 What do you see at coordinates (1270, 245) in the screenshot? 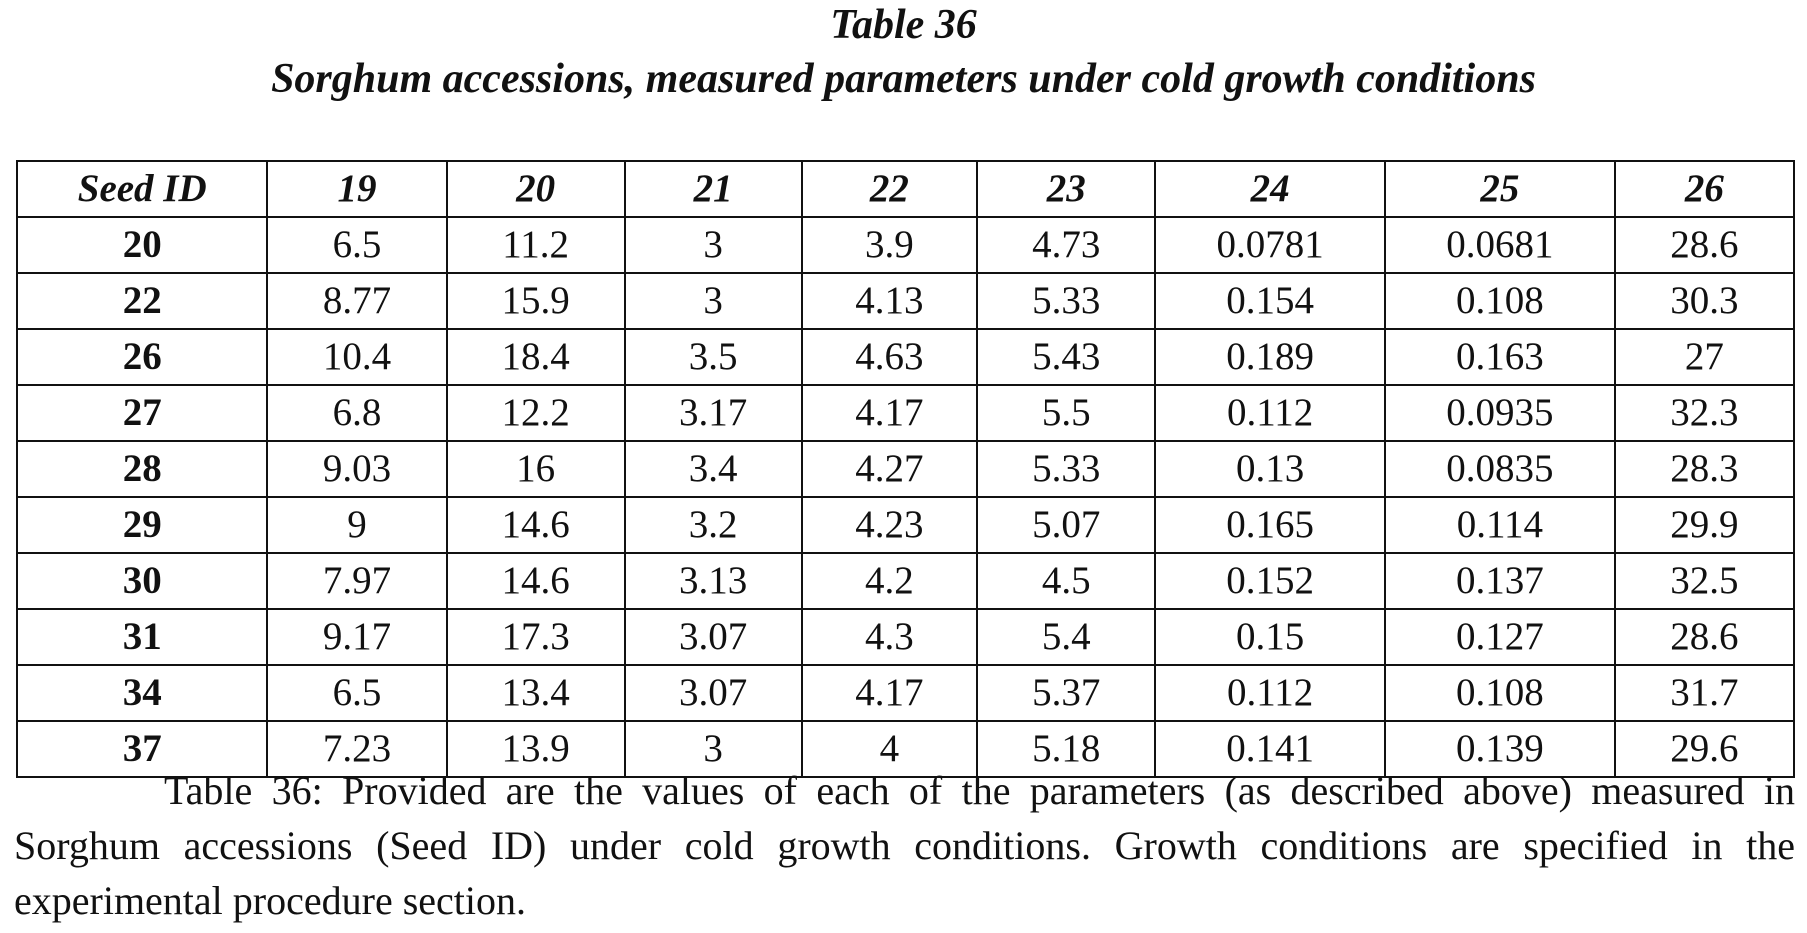
I see `table-cell: 0.0781` at bounding box center [1270, 245].